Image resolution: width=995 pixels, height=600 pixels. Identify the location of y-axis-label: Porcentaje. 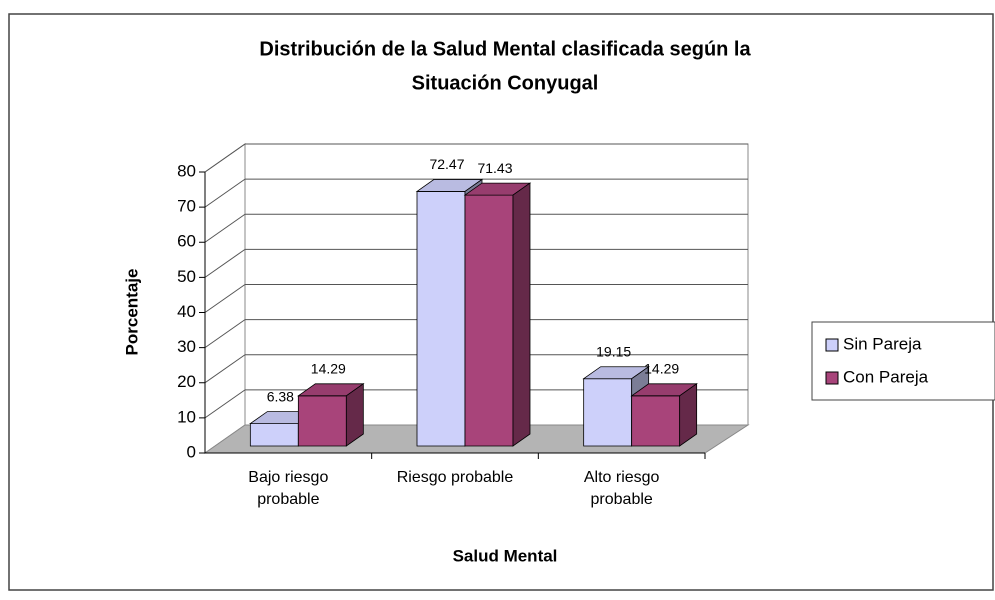
(131, 312).